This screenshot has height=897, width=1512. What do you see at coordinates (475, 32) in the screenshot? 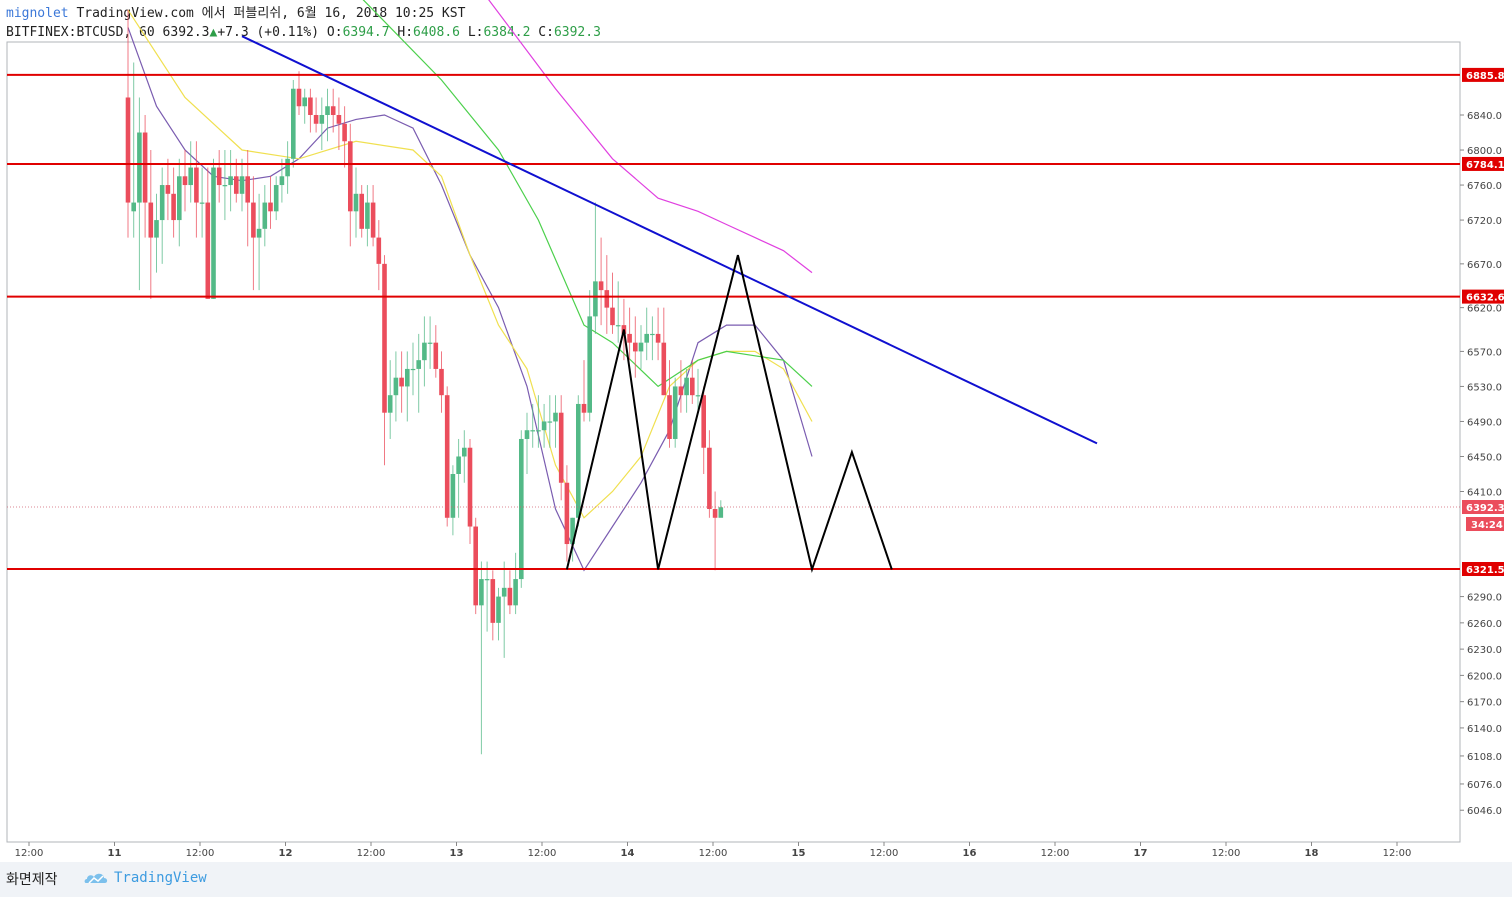
I see `low-label: L:` at bounding box center [475, 32].